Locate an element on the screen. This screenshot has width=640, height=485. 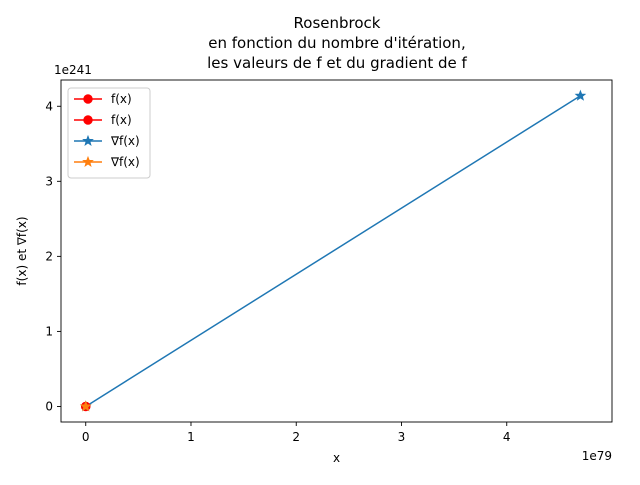
x-axis-label: x is located at coordinates (336, 458).